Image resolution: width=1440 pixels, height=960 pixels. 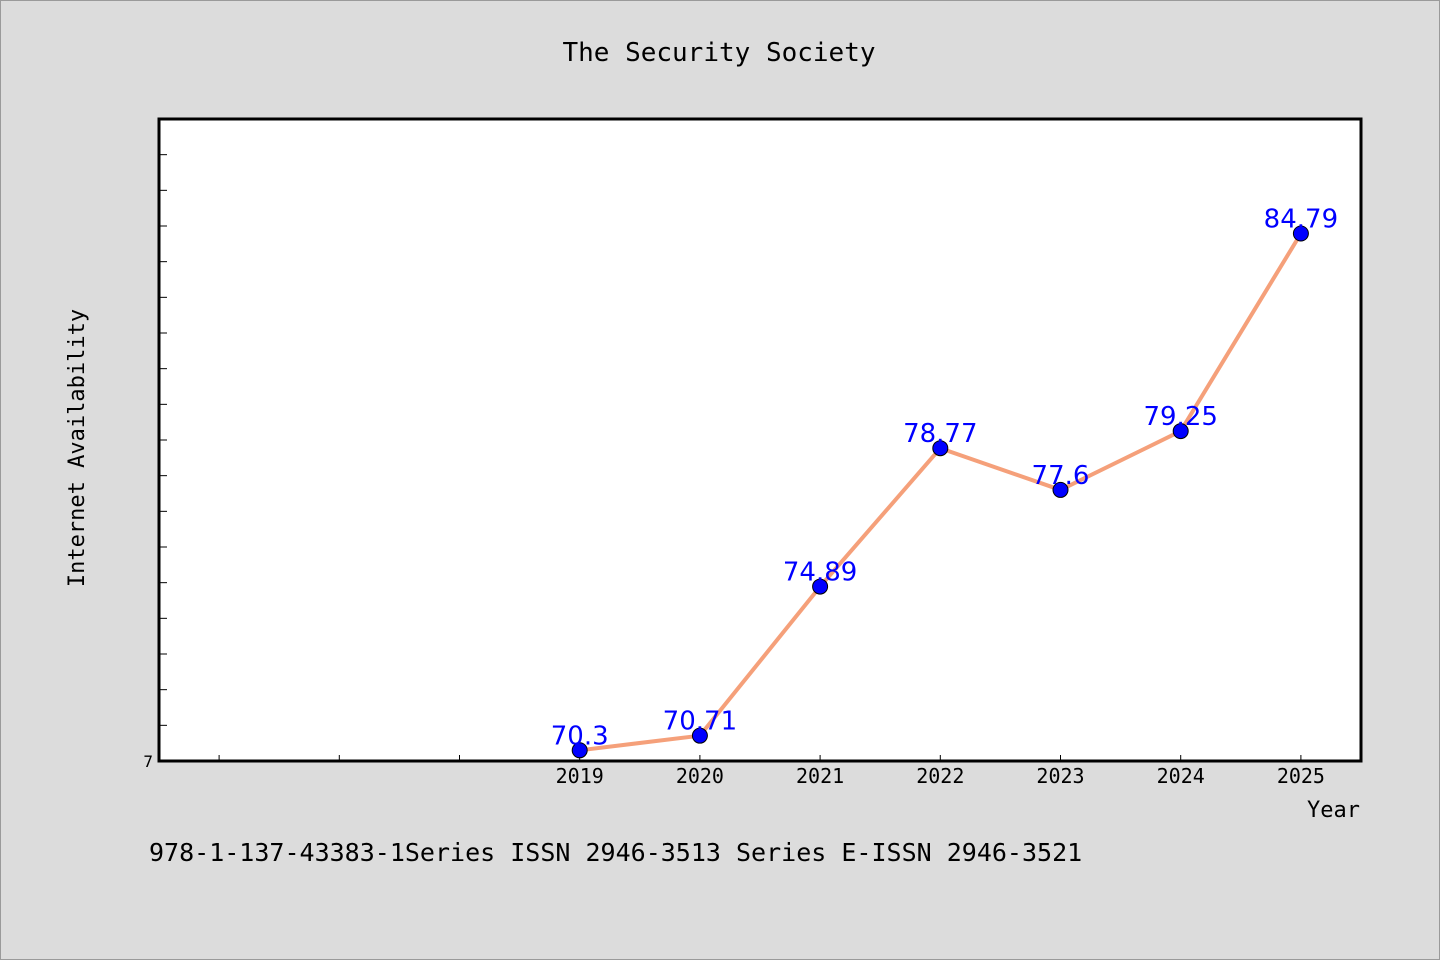 I want to click on x-tick-label: 2023, so click(x=1060, y=776).